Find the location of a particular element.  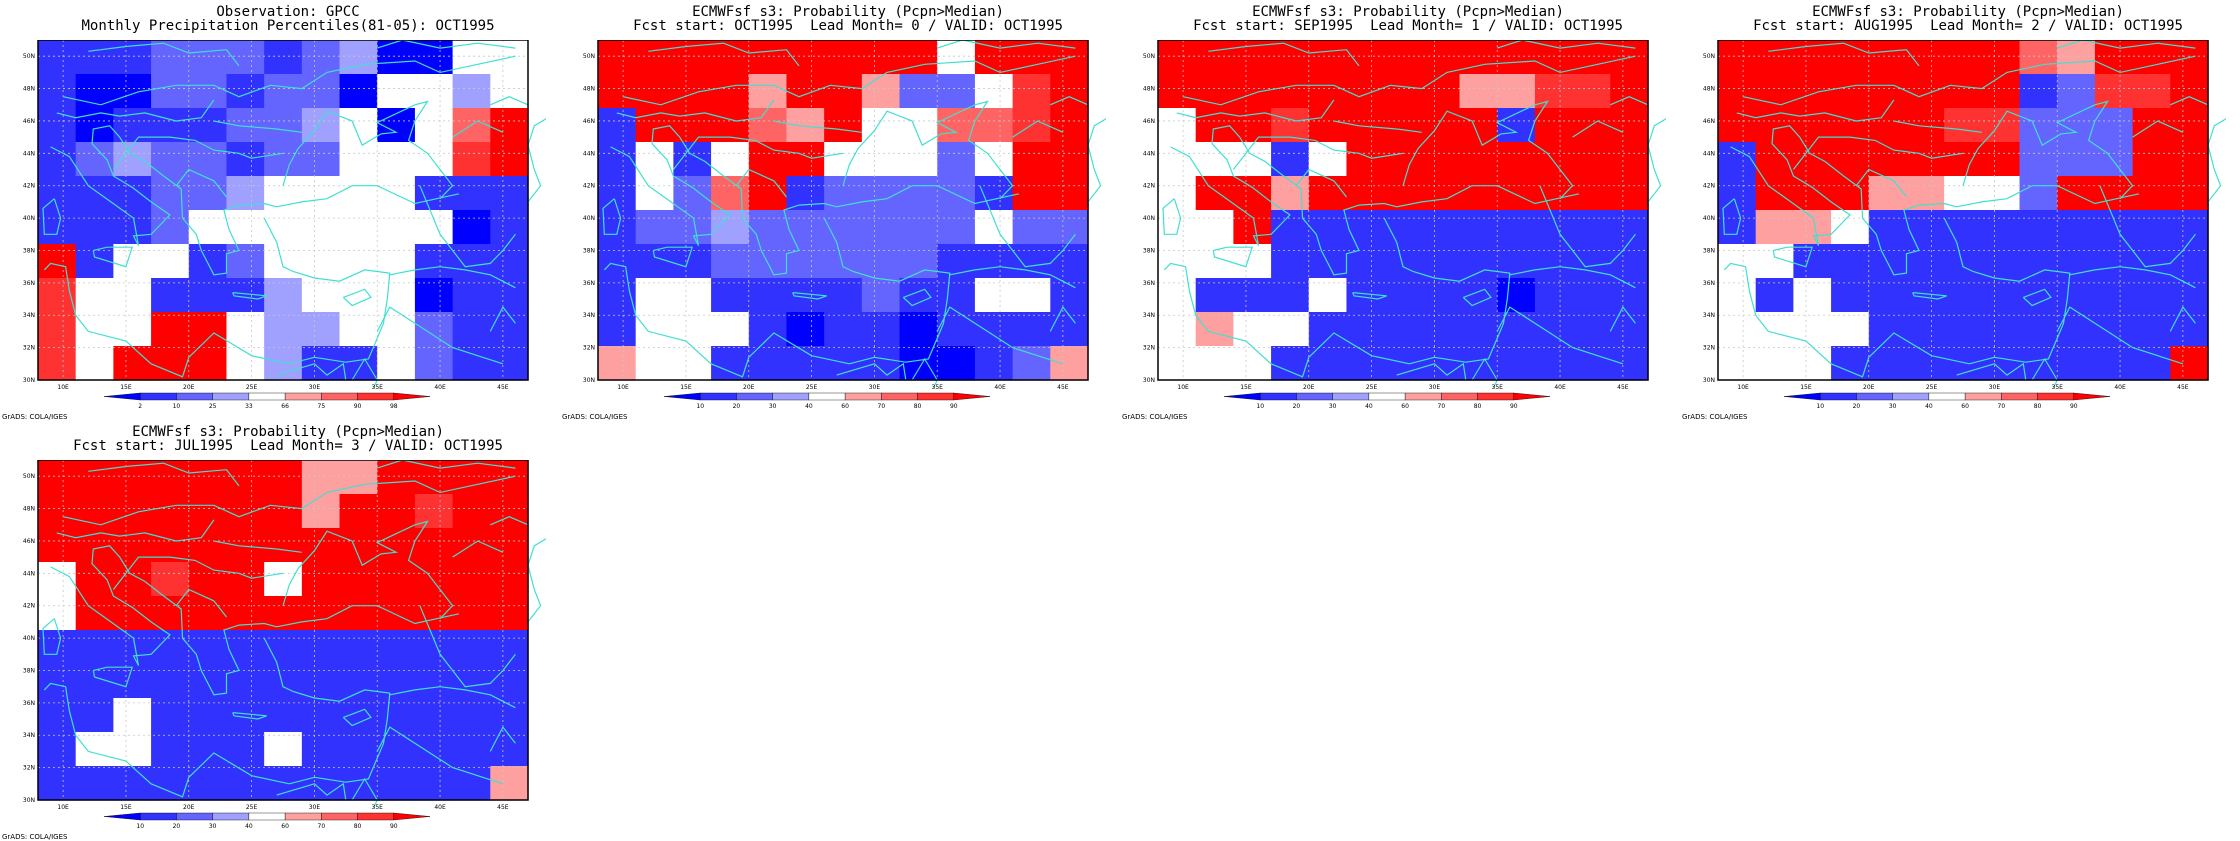

colorbar-label: 25 is located at coordinates (213, 406).